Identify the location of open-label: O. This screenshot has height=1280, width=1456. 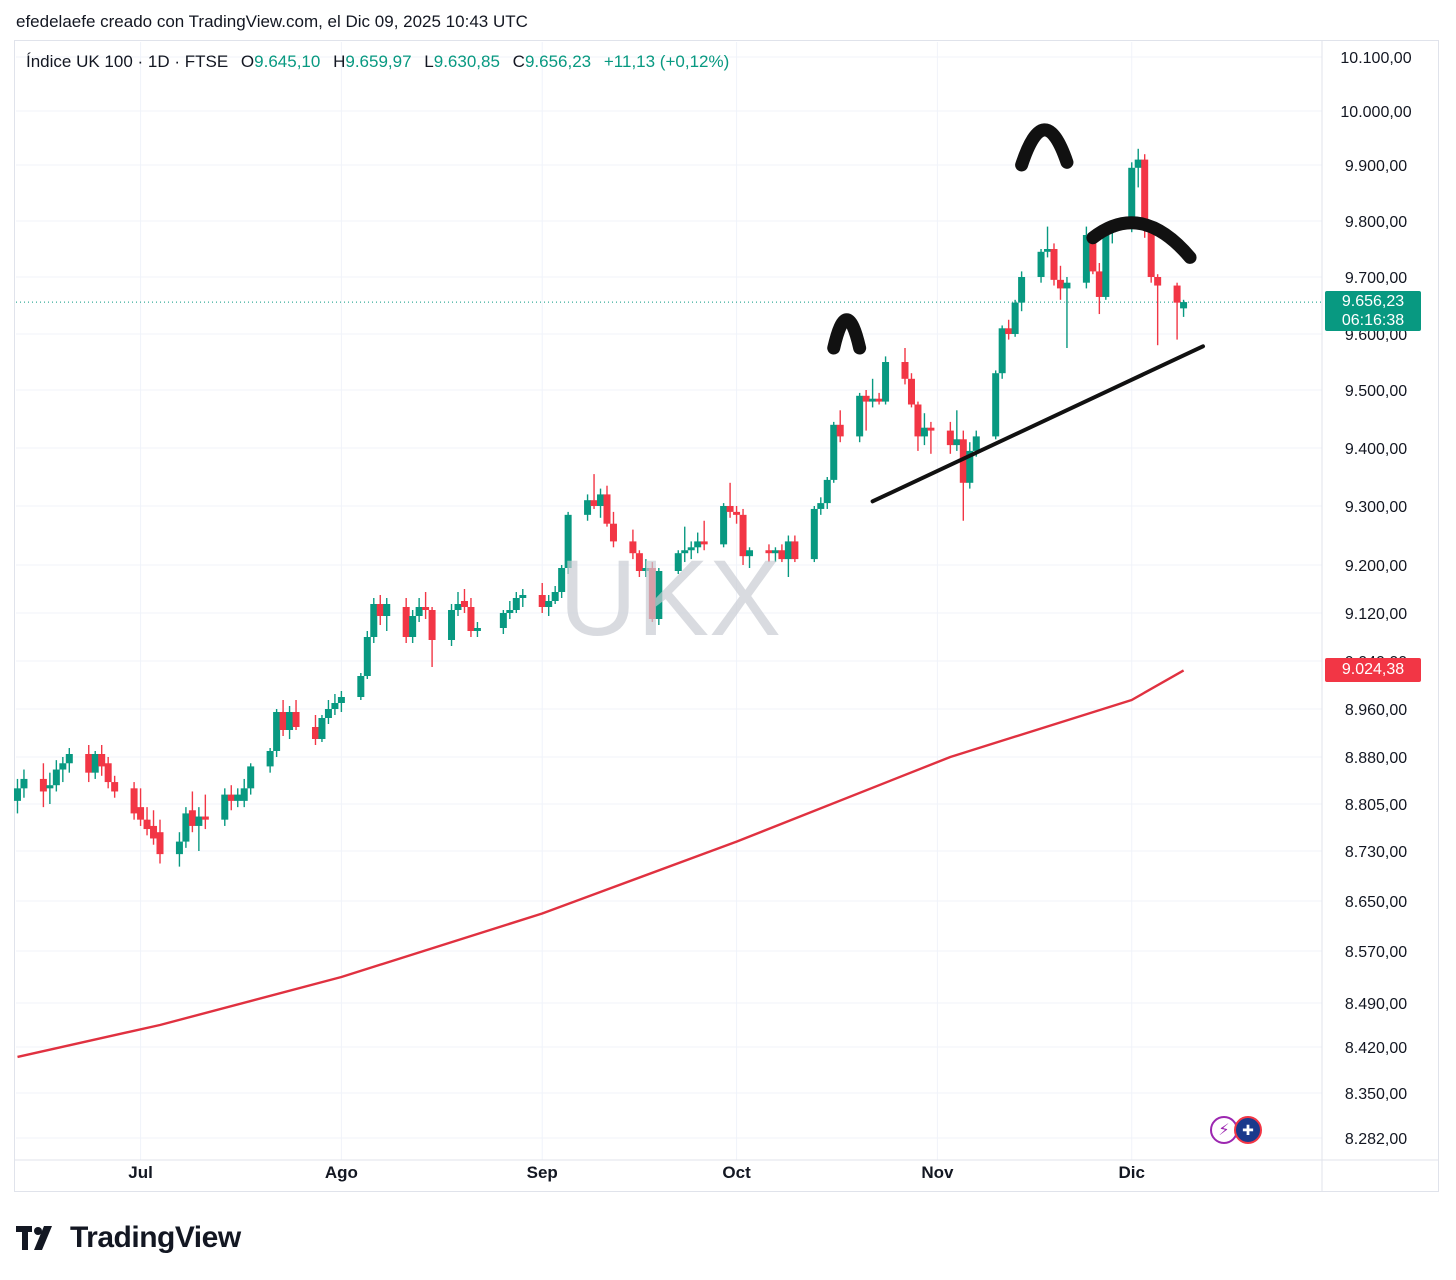
(247, 61).